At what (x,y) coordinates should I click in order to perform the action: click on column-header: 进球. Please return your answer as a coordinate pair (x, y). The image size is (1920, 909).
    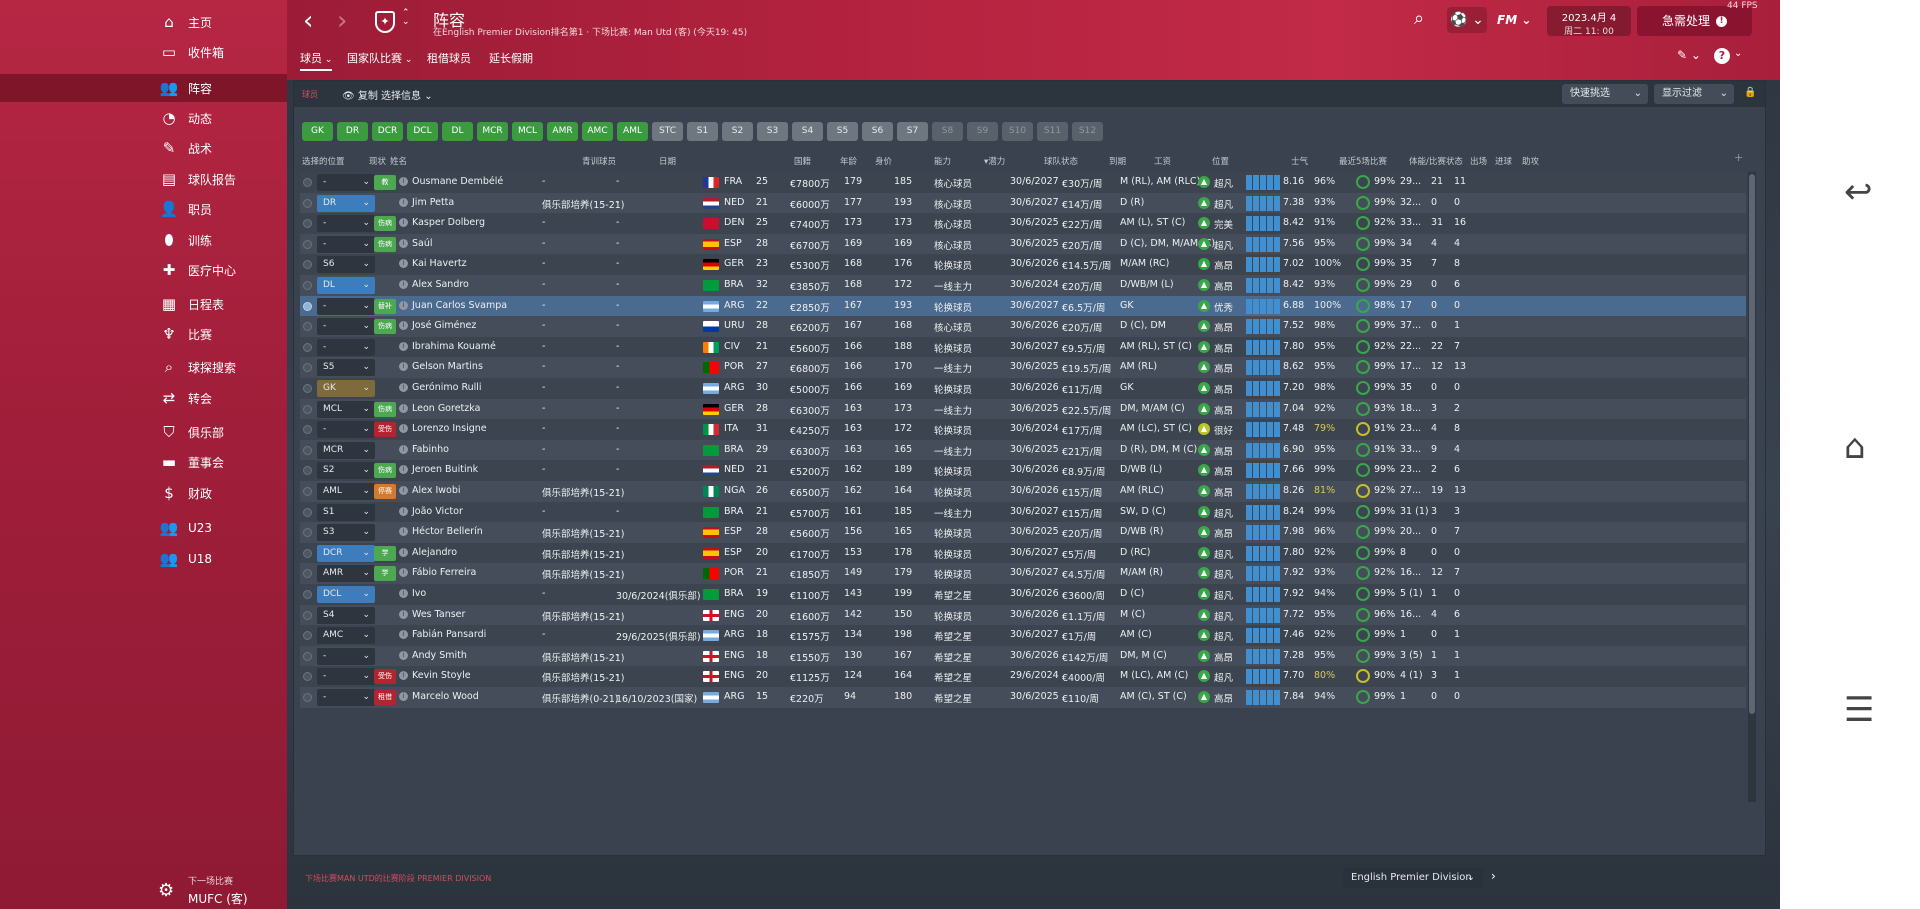
    Looking at the image, I should click on (1504, 162).